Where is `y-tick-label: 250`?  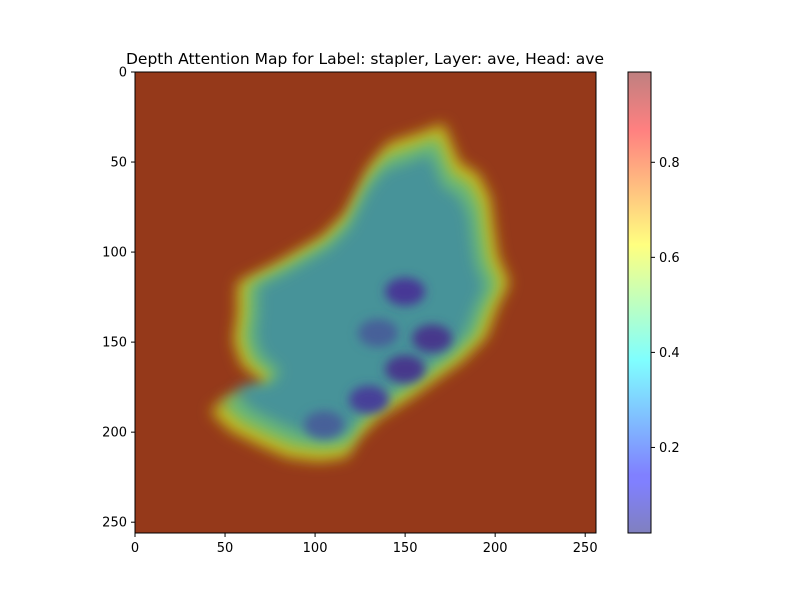 y-tick-label: 250 is located at coordinates (114, 523).